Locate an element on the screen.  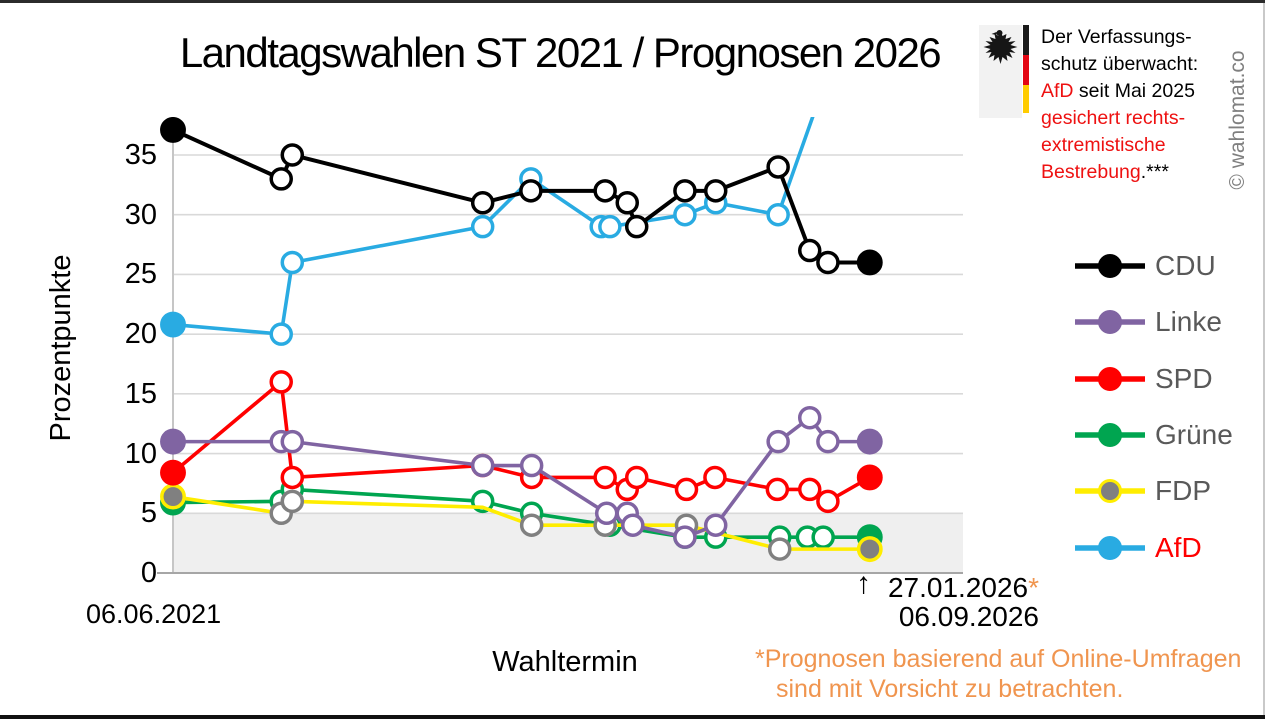
legend-marker-afd is located at coordinates (1110, 547).